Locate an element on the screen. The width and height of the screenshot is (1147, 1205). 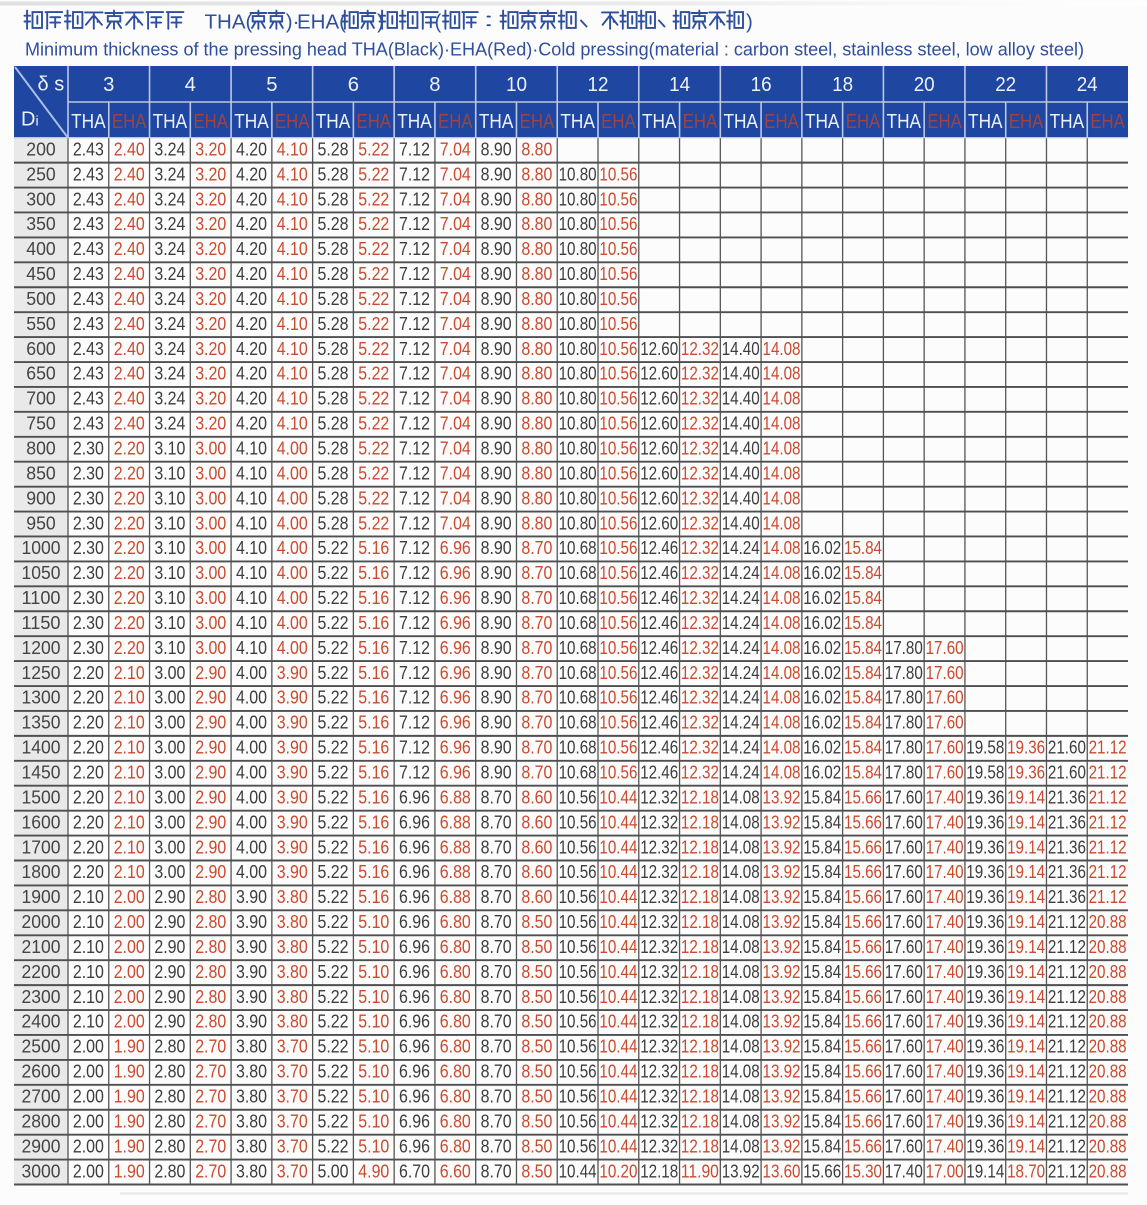
svg-text: EHA is located at coordinates (1107, 121).